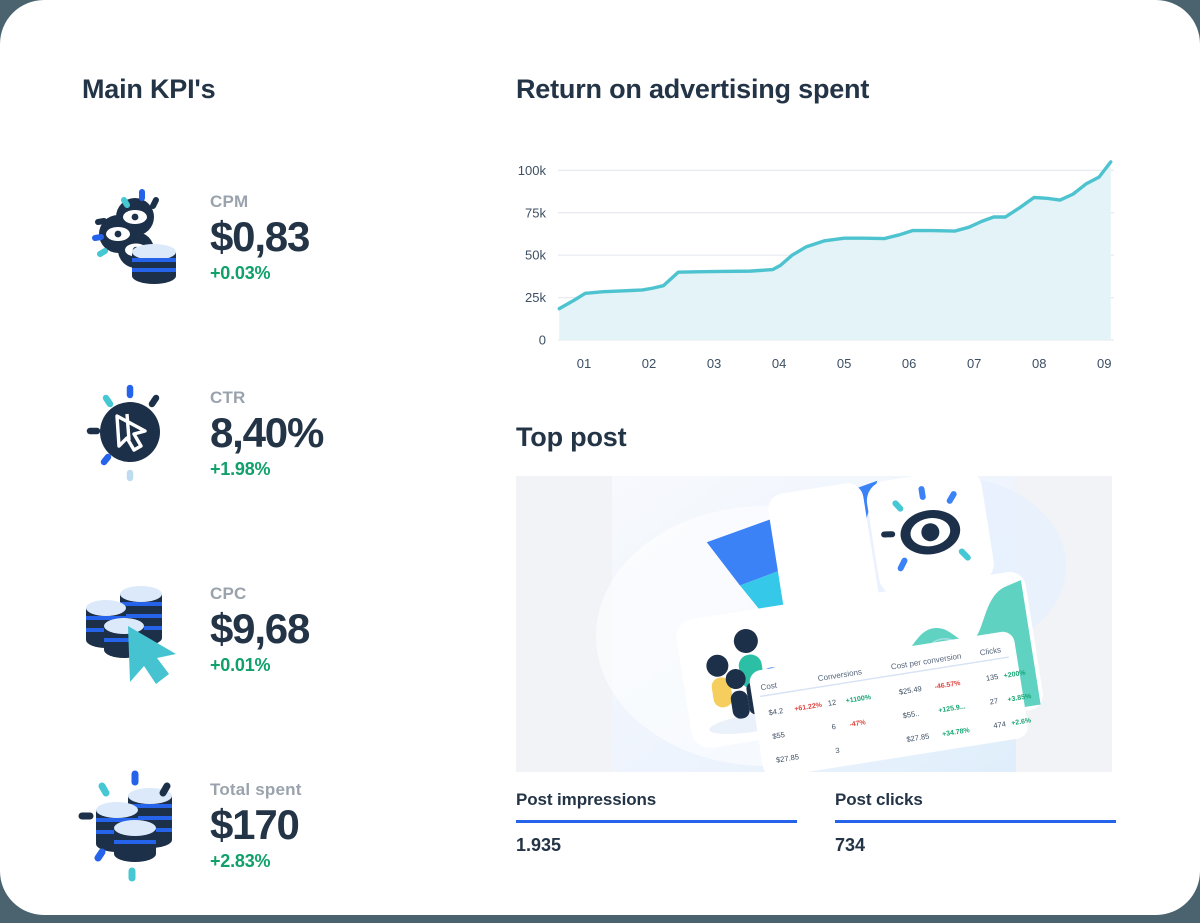 This screenshot has height=923, width=1200. What do you see at coordinates (256, 789) in the screenshot?
I see `kpi-label: Total spent` at bounding box center [256, 789].